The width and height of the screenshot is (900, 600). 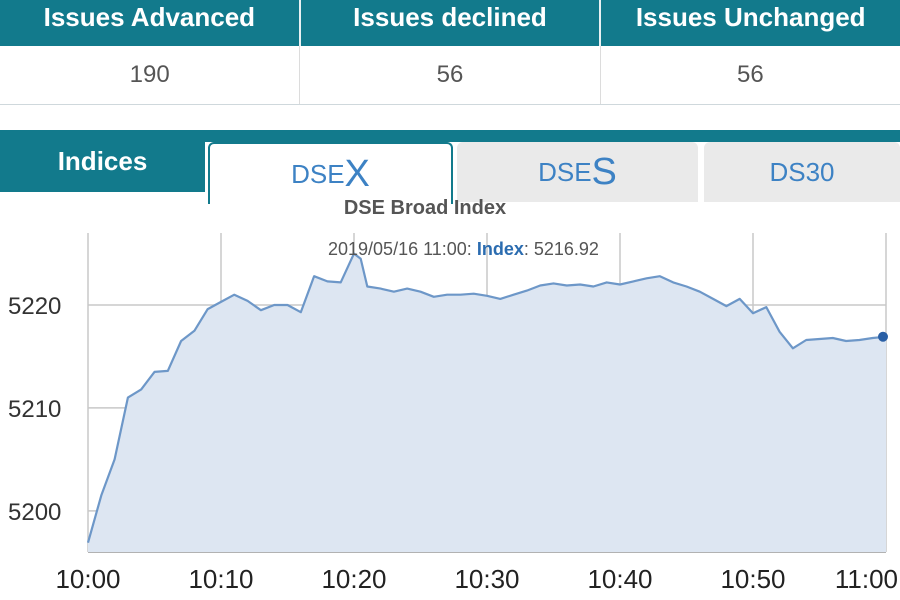 What do you see at coordinates (750, 74) in the screenshot?
I see `issues-unchanged-value: 56` at bounding box center [750, 74].